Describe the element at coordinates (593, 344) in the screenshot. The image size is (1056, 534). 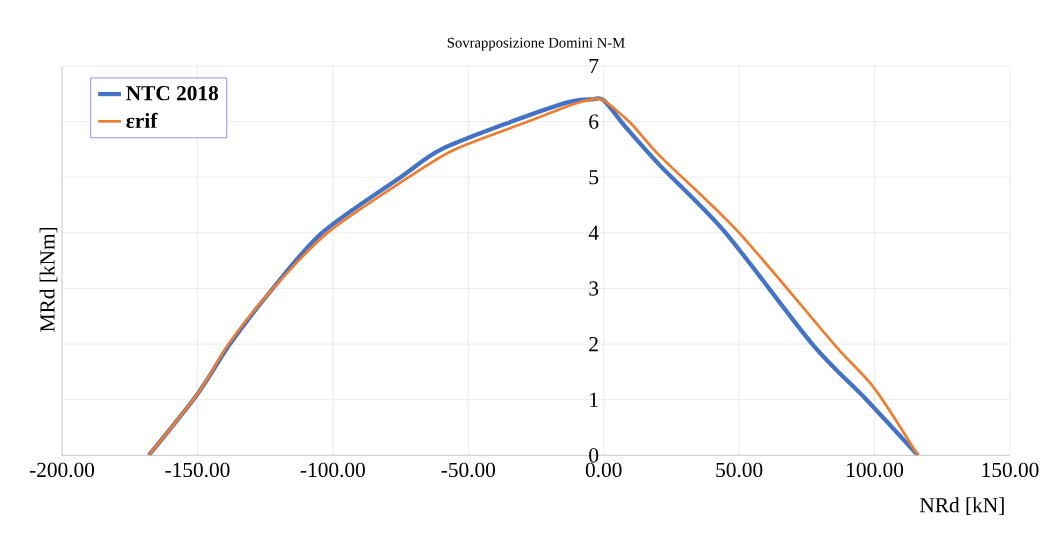
I see `y-tick-label: 2` at that location.